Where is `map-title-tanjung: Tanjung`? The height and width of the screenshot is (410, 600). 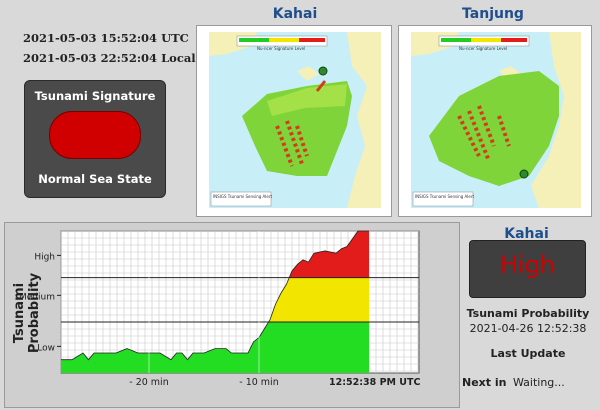
map-title-tanjung: Tanjung is located at coordinates (493, 14).